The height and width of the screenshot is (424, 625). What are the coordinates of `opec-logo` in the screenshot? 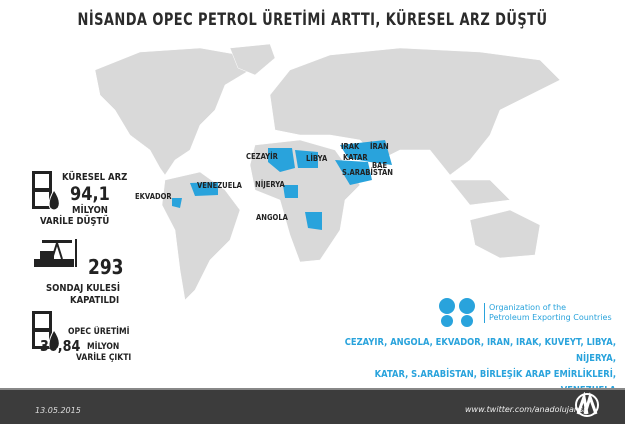 It's located at (457, 312).